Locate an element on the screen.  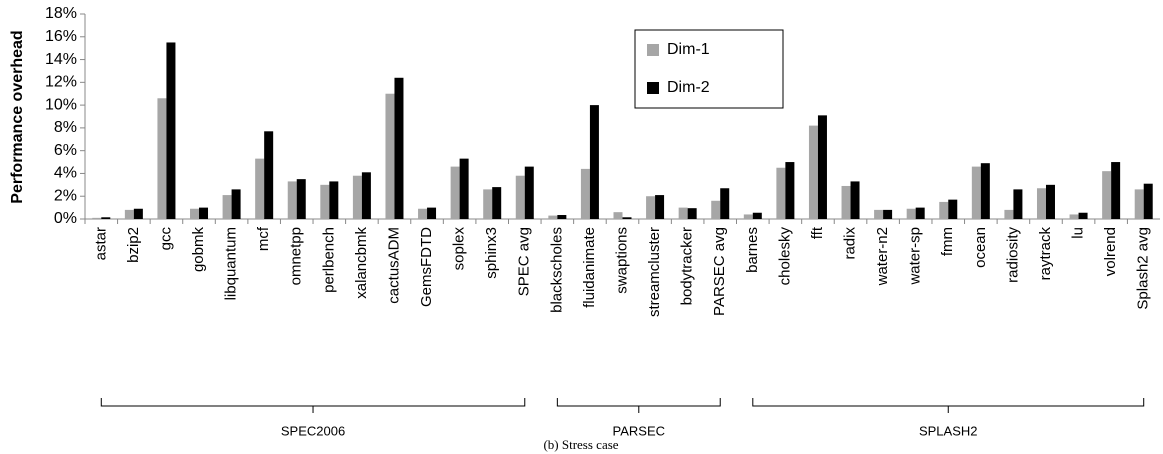
x-tick-label: streamcluster is located at coordinates (654, 272).